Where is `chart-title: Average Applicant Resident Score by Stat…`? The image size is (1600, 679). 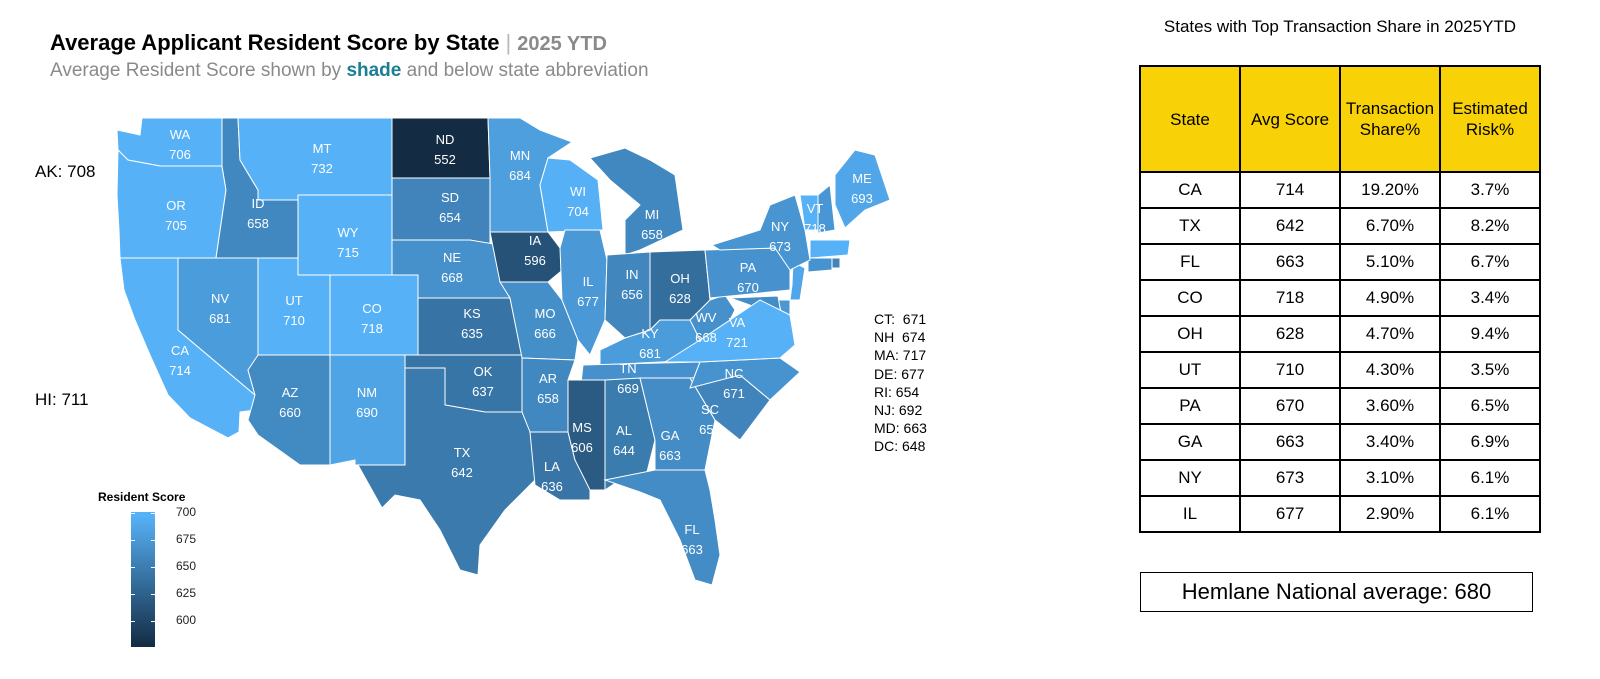 chart-title: Average Applicant Resident Score by Stat… is located at coordinates (275, 42).